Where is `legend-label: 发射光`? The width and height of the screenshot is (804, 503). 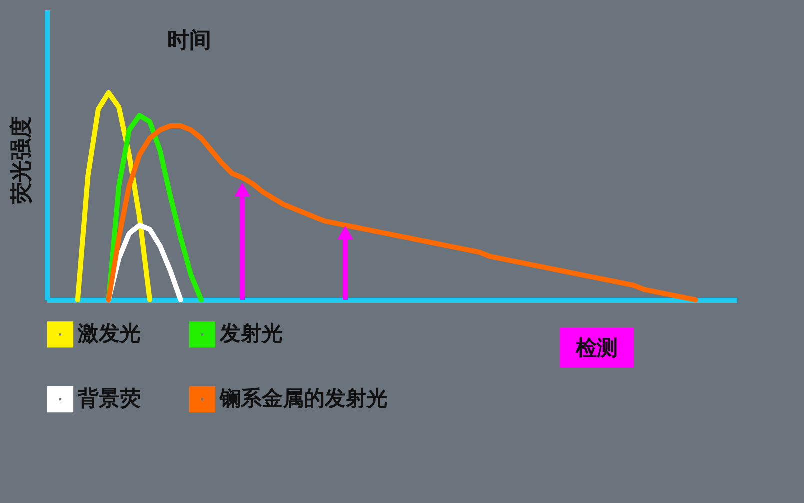
legend-label: 发射光 is located at coordinates (251, 334).